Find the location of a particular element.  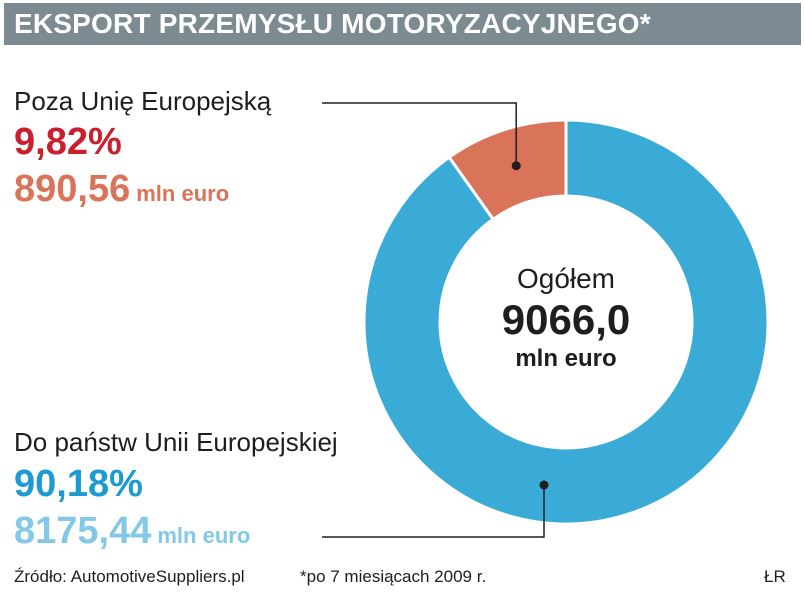

non-eu-value-row: 890,56 mln euro is located at coordinates (121, 189).